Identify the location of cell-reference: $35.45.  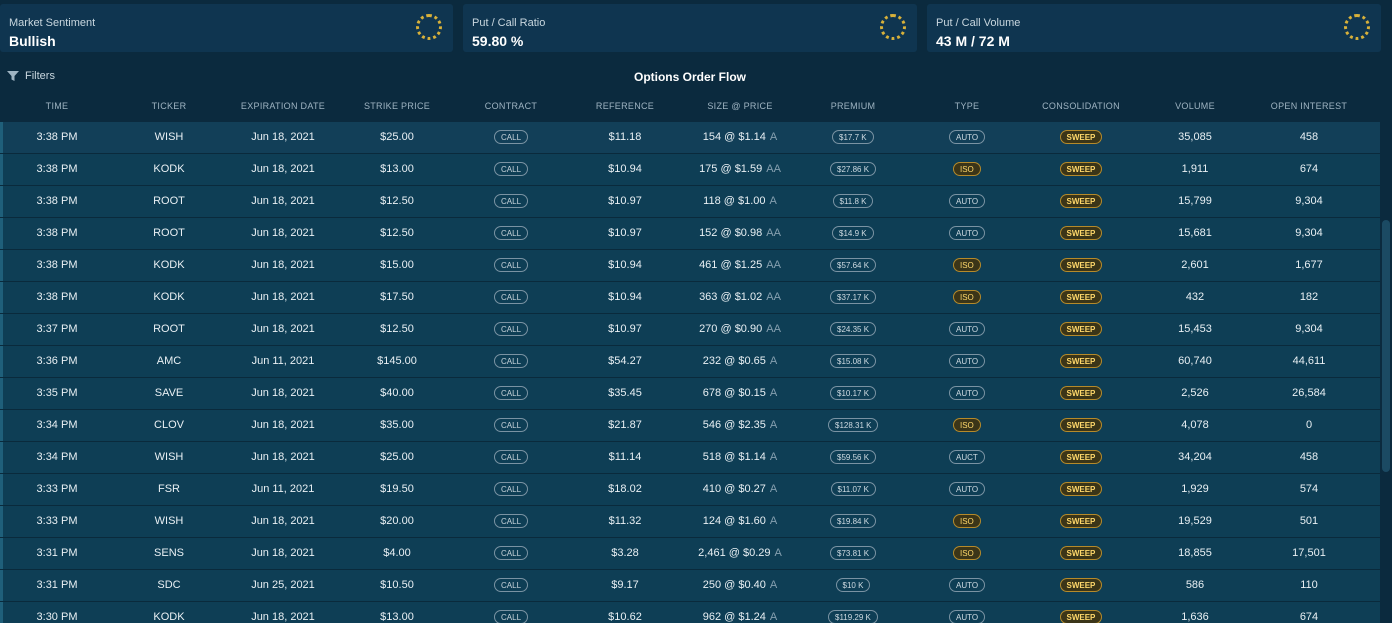
(625, 393).